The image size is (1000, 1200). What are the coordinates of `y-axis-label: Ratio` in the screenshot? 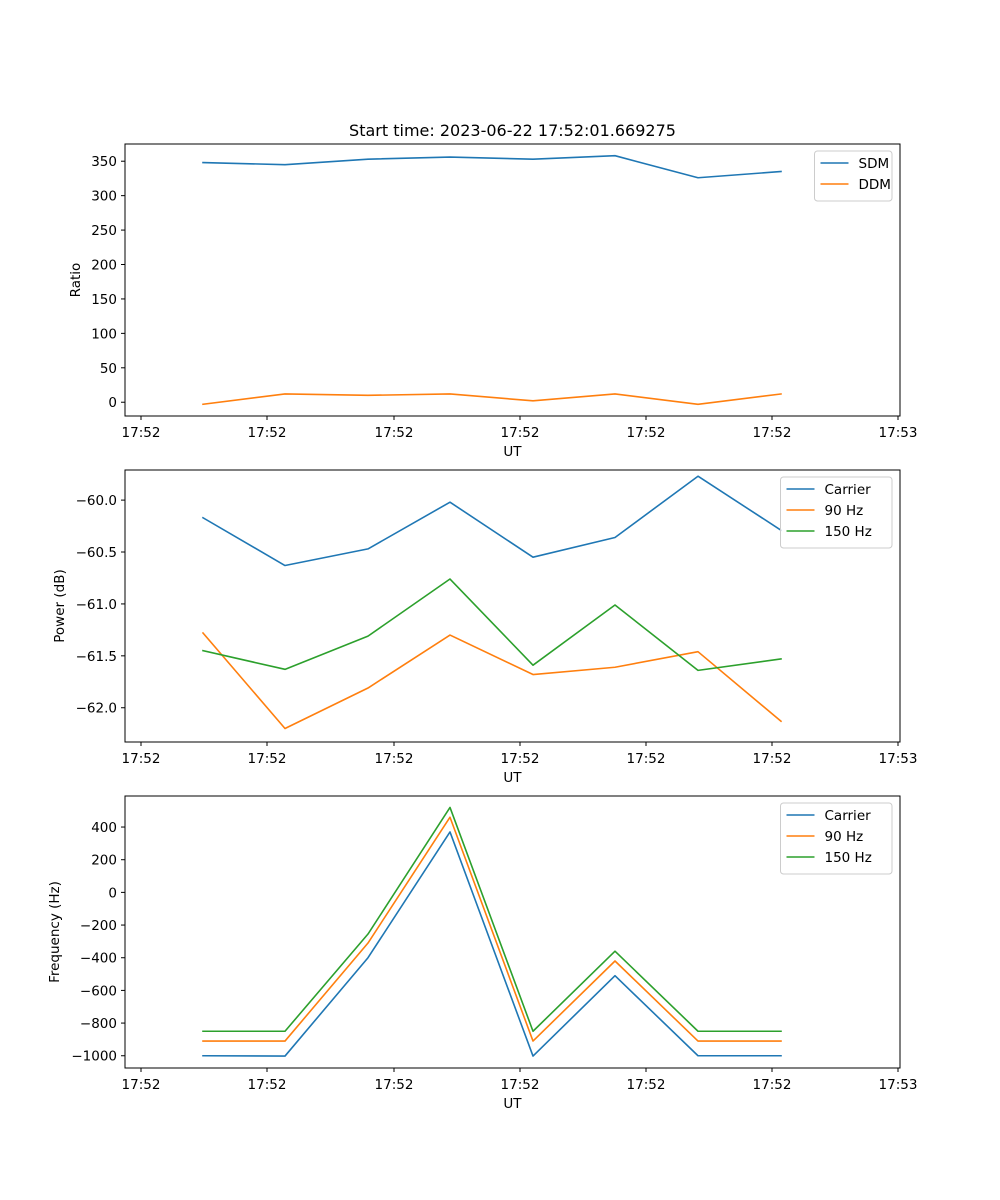 It's located at (76, 280).